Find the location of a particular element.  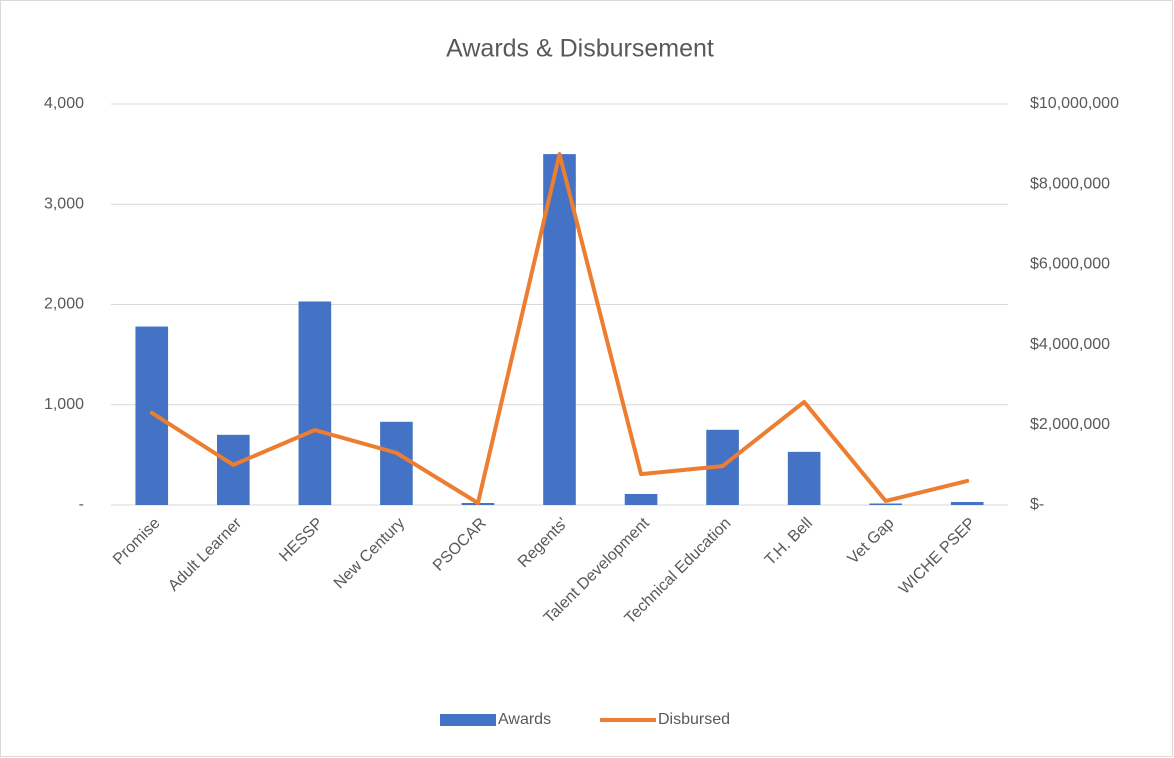

chart-title: Awards & Disbursement is located at coordinates (580, 49).